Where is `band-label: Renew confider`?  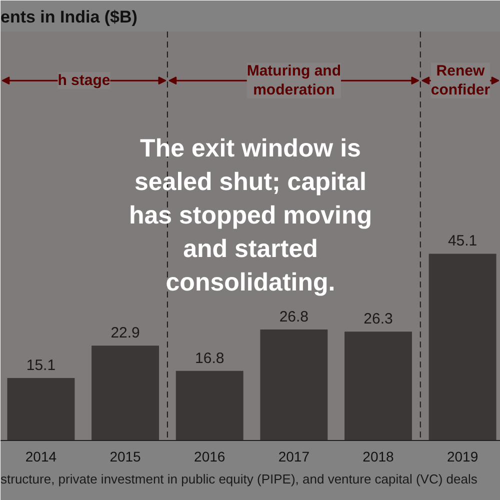 band-label: Renew confider is located at coordinates (460, 80).